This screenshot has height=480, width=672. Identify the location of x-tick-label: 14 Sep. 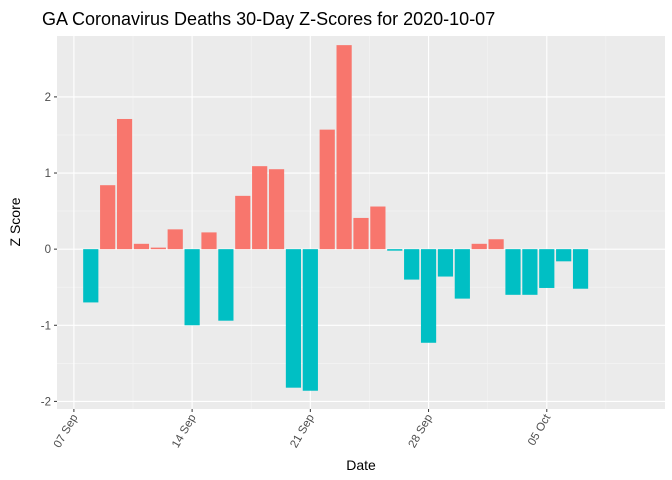
(184, 432).